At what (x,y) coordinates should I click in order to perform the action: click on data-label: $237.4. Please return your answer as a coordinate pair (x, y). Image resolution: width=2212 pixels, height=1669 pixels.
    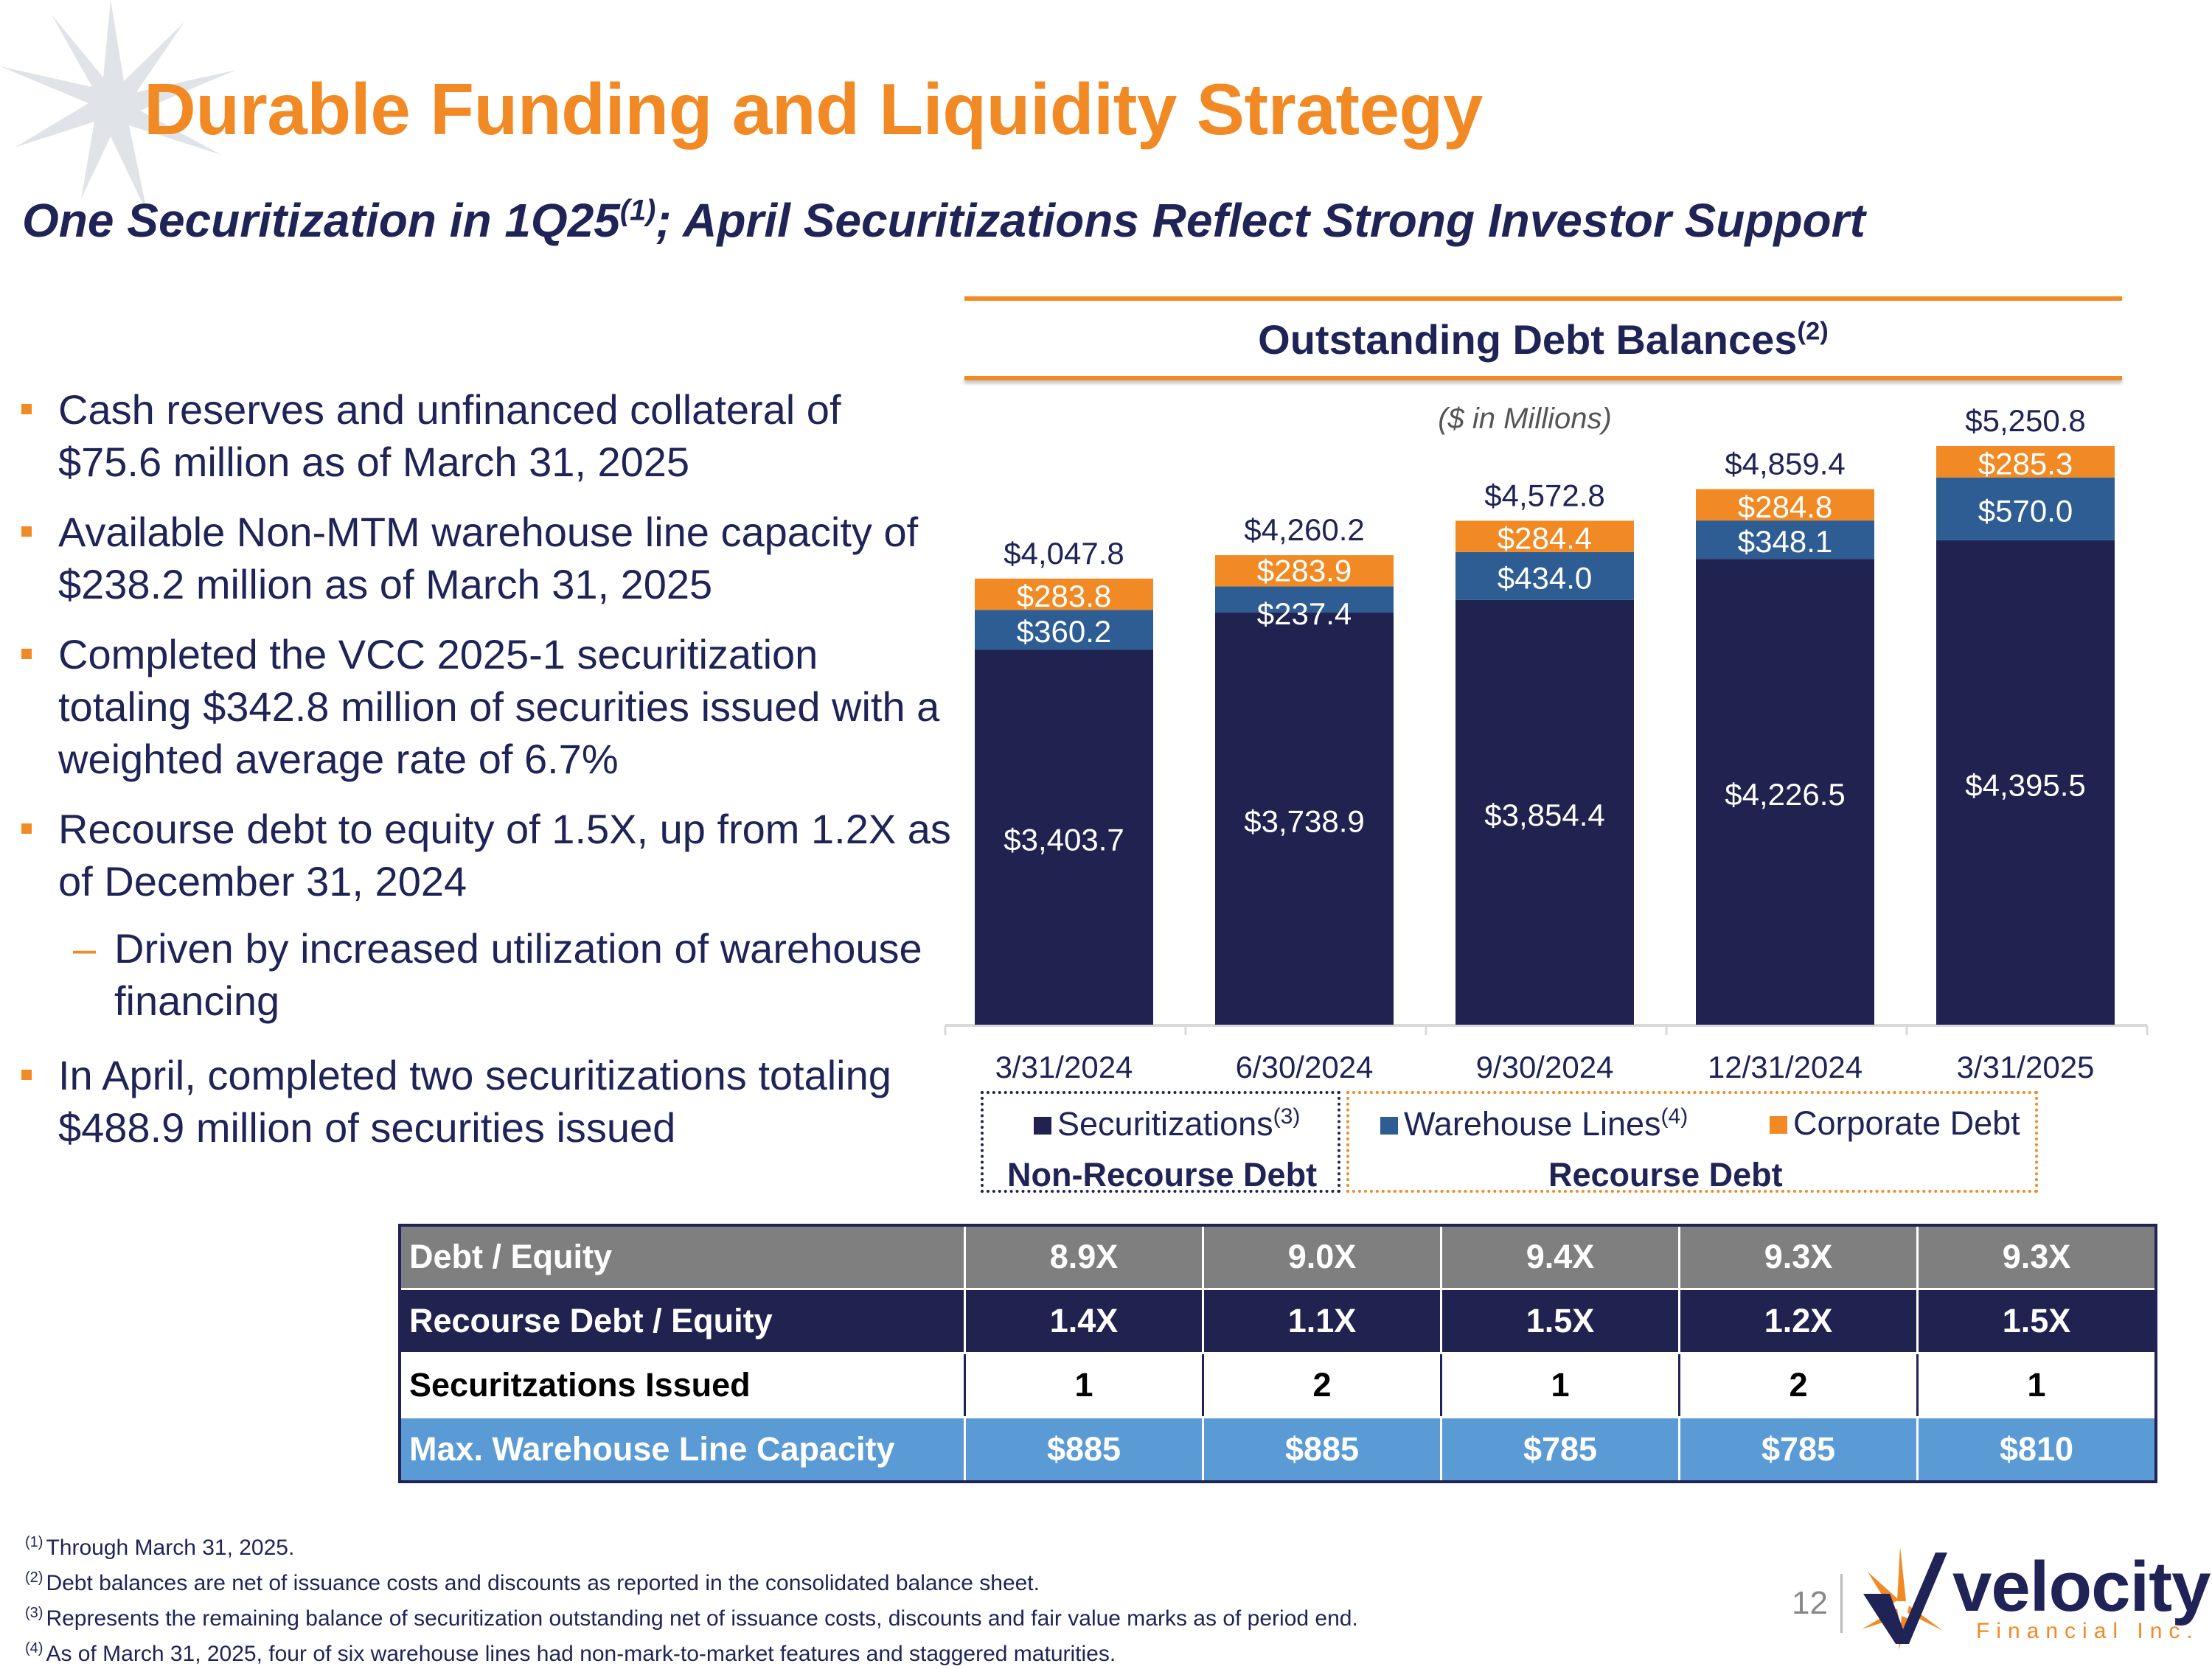
    Looking at the image, I should click on (1304, 613).